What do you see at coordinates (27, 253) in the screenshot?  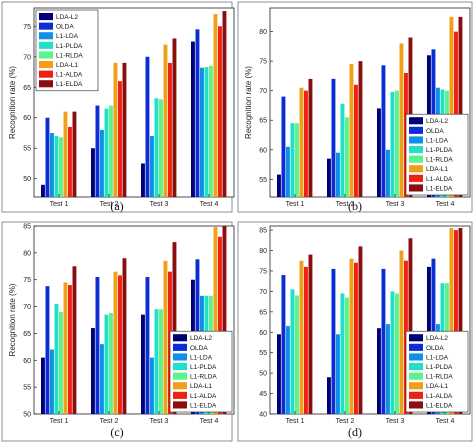 I see `y-tick-label: 80` at bounding box center [27, 253].